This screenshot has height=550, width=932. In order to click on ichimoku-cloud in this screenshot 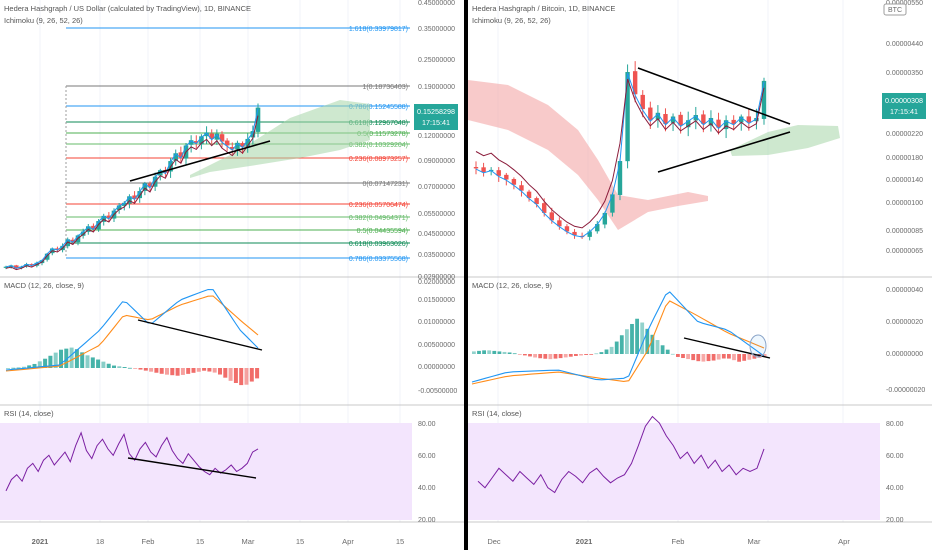, I will do `click(280, 139)`.